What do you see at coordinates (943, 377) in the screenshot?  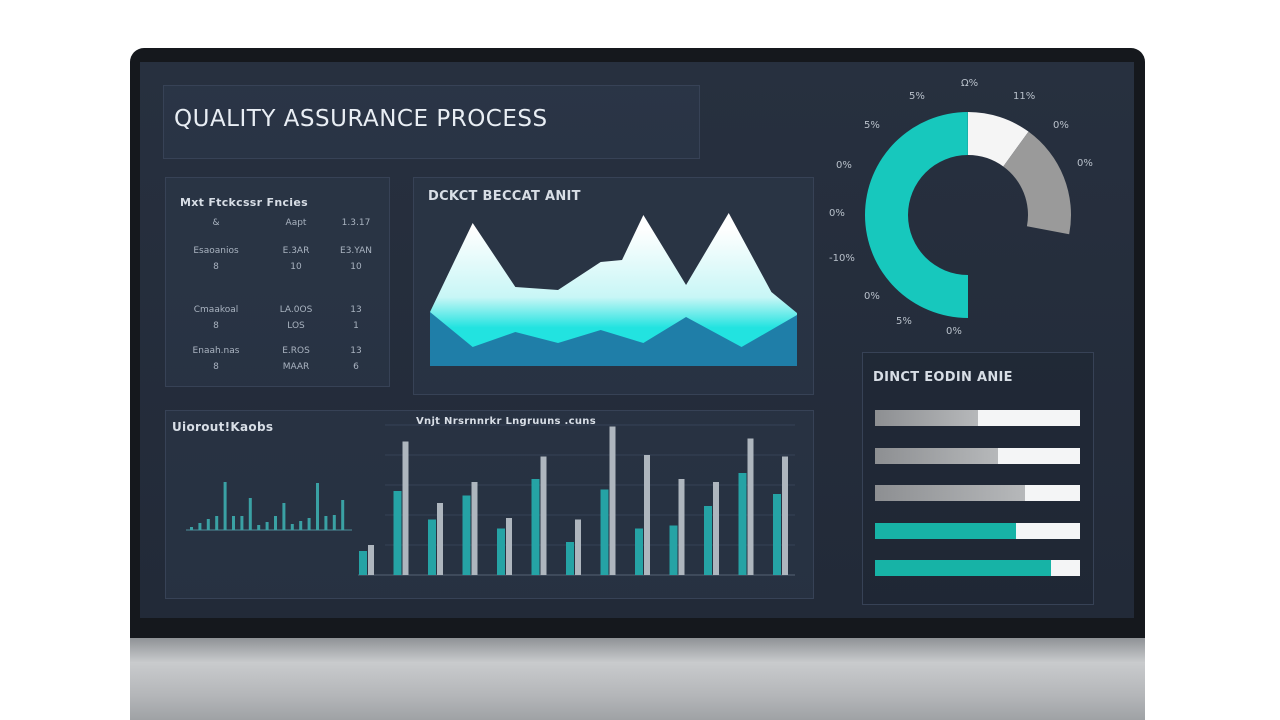 I see `progress-panel-title: DINCT EODIN ANIE` at bounding box center [943, 377].